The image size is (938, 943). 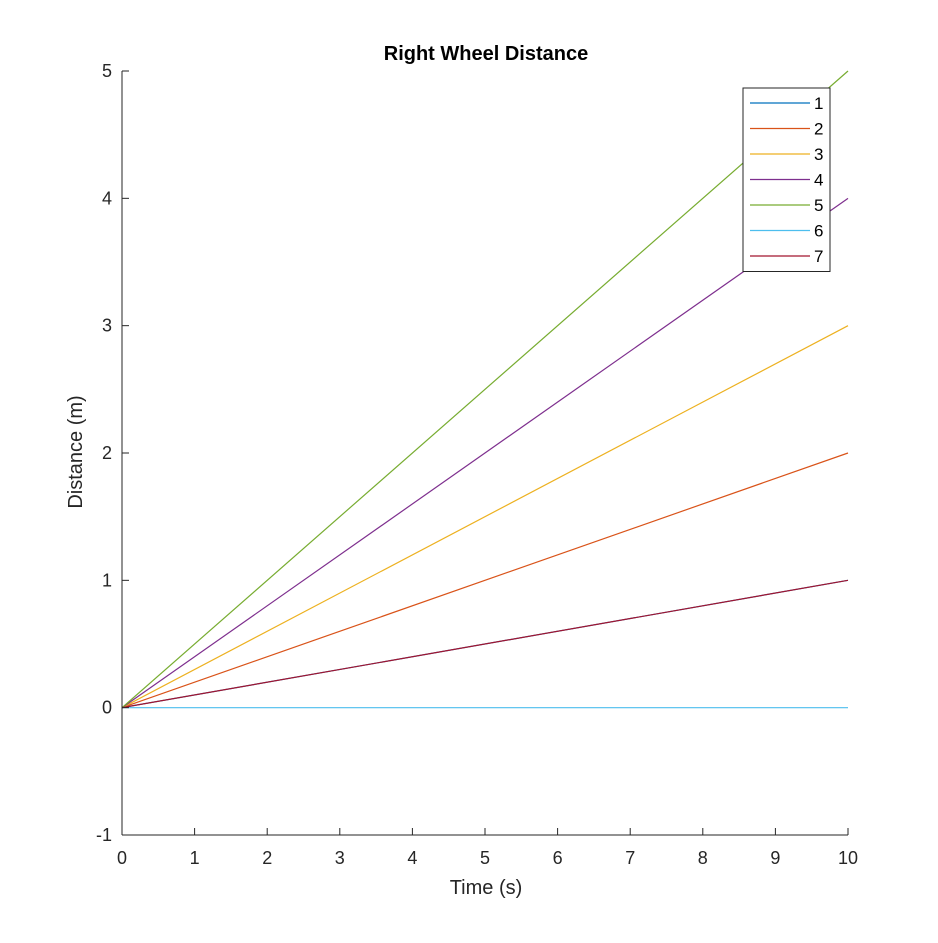 I want to click on x-tick-label: 2, so click(x=267, y=858).